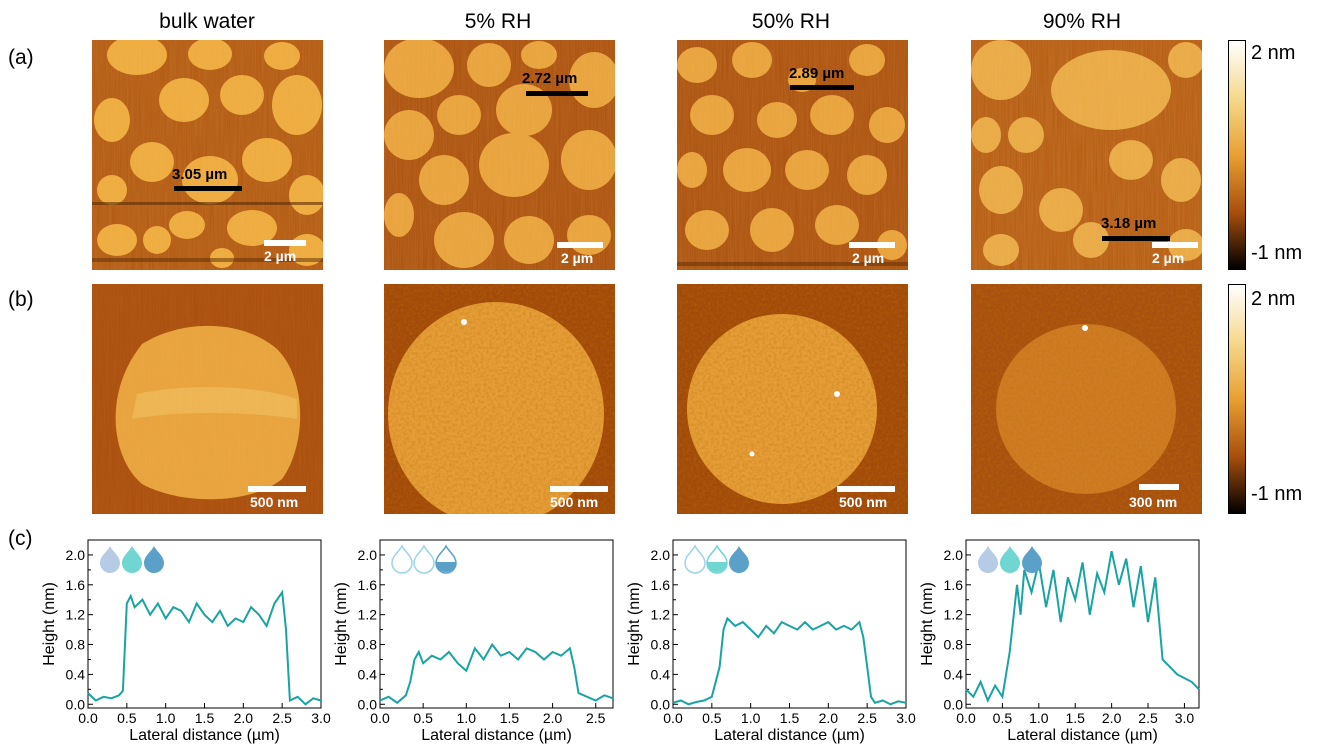  I want to click on panel-label-c: (c), so click(20, 538).